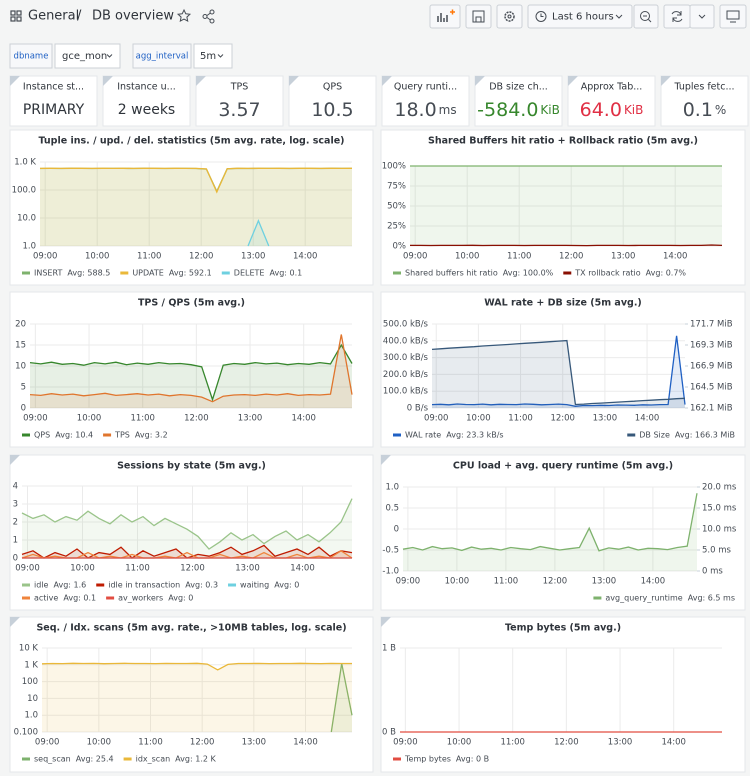  I want to click on y-tick-label: 75%, so click(396, 187).